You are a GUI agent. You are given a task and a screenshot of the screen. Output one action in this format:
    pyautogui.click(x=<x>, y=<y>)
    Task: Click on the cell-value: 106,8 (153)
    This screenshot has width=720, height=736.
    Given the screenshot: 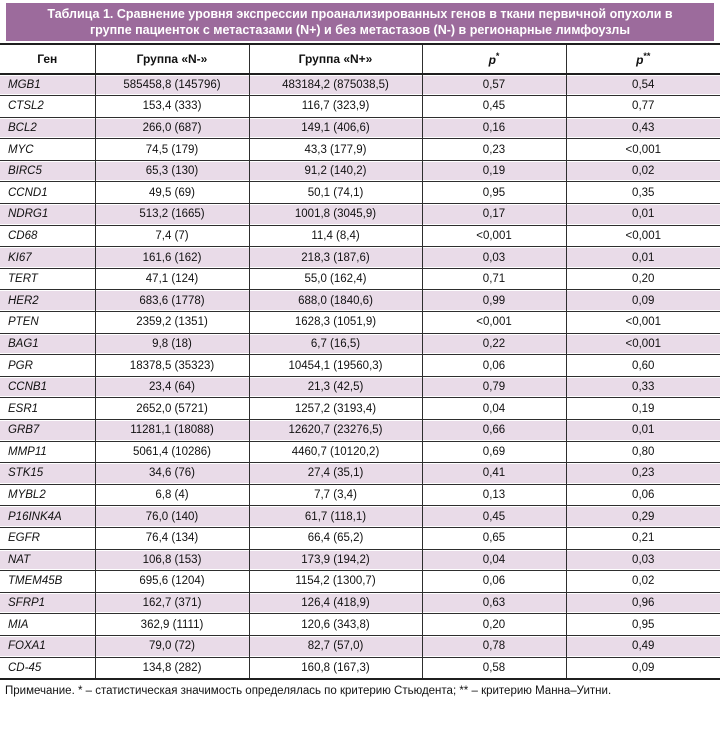 What is the action you would take?
    pyautogui.click(x=171, y=560)
    